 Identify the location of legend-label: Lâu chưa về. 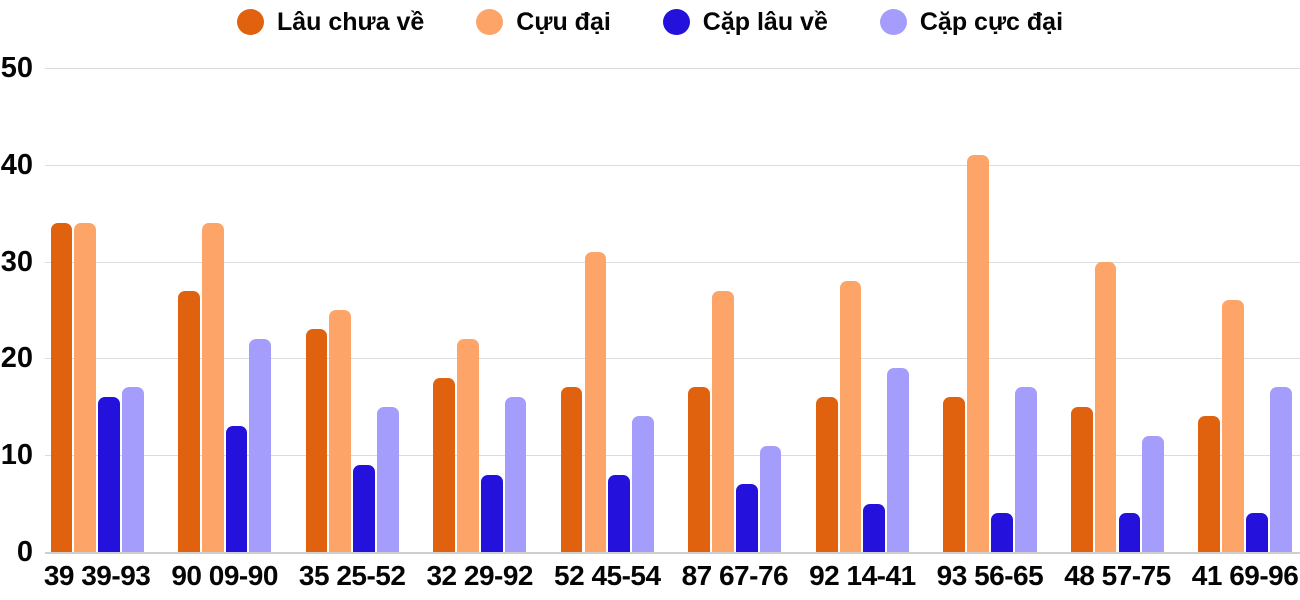
(350, 21).